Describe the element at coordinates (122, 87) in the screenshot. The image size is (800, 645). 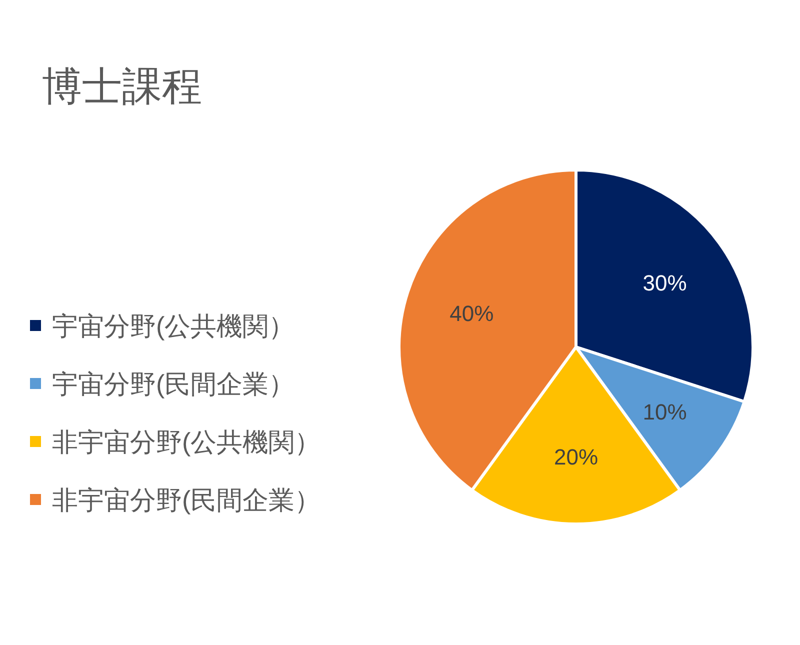
I see `title: 博士課程` at that location.